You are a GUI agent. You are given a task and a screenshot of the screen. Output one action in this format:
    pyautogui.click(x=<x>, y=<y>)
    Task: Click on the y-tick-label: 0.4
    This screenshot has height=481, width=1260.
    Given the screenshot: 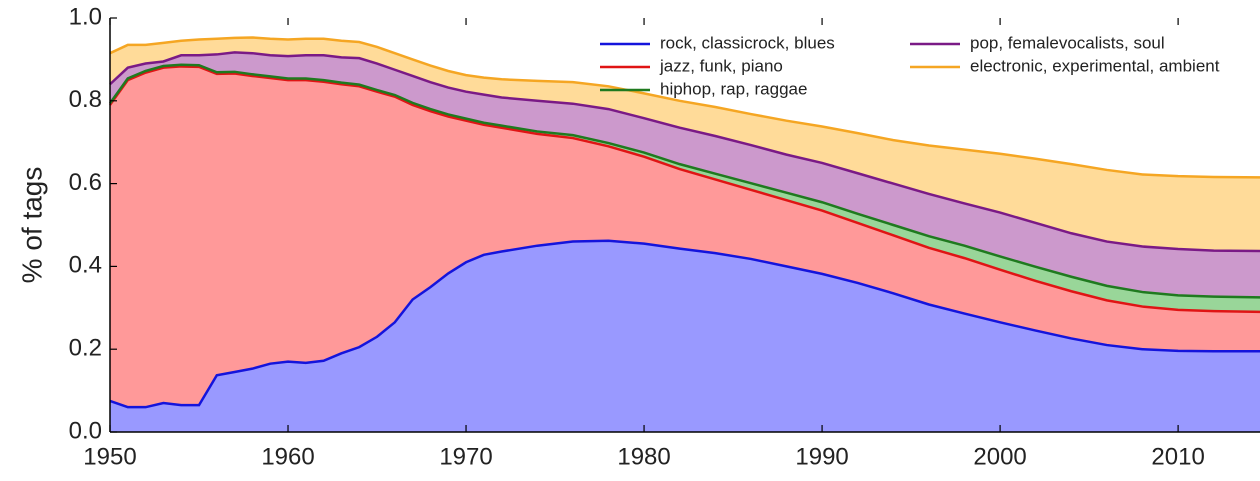 What is the action you would take?
    pyautogui.click(x=85, y=265)
    